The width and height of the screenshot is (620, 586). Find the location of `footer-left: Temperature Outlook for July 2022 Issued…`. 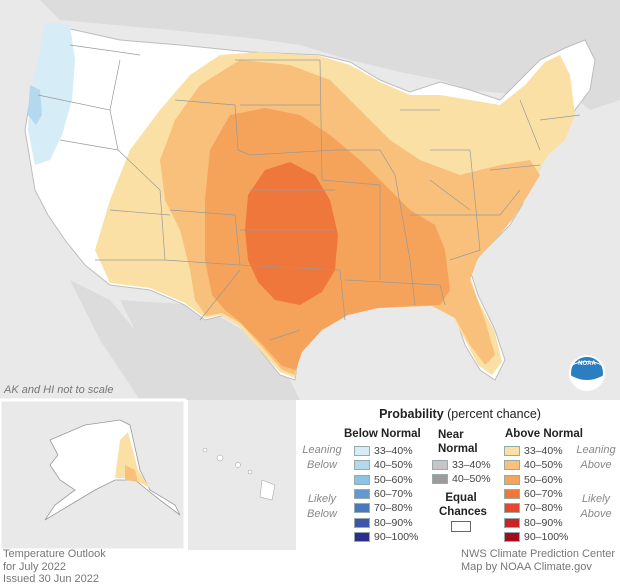

footer-left: Temperature Outlook for July 2022 Issued… is located at coordinates (54, 566).